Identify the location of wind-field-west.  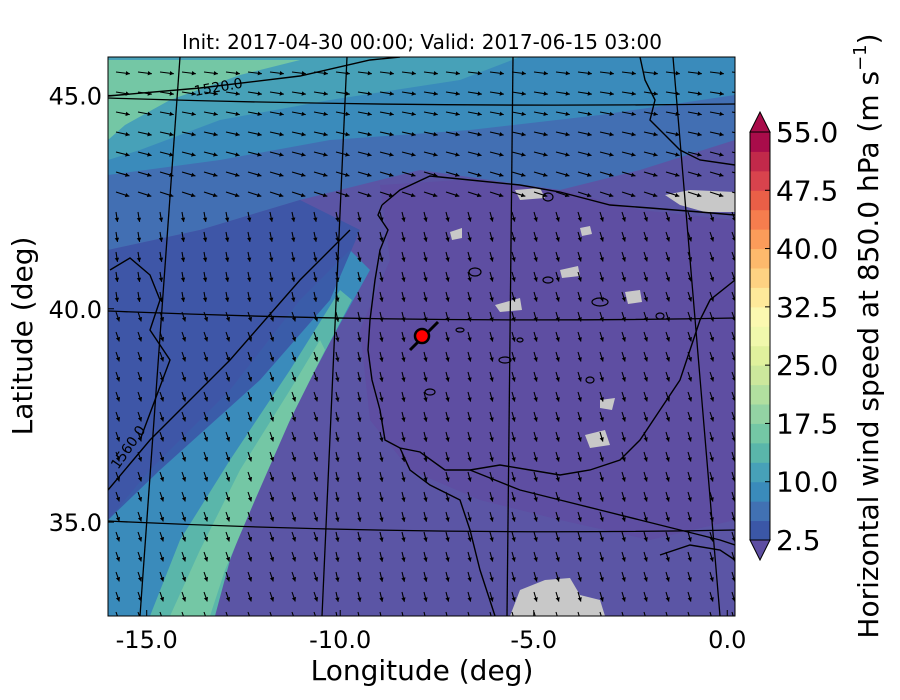
(234, 360).